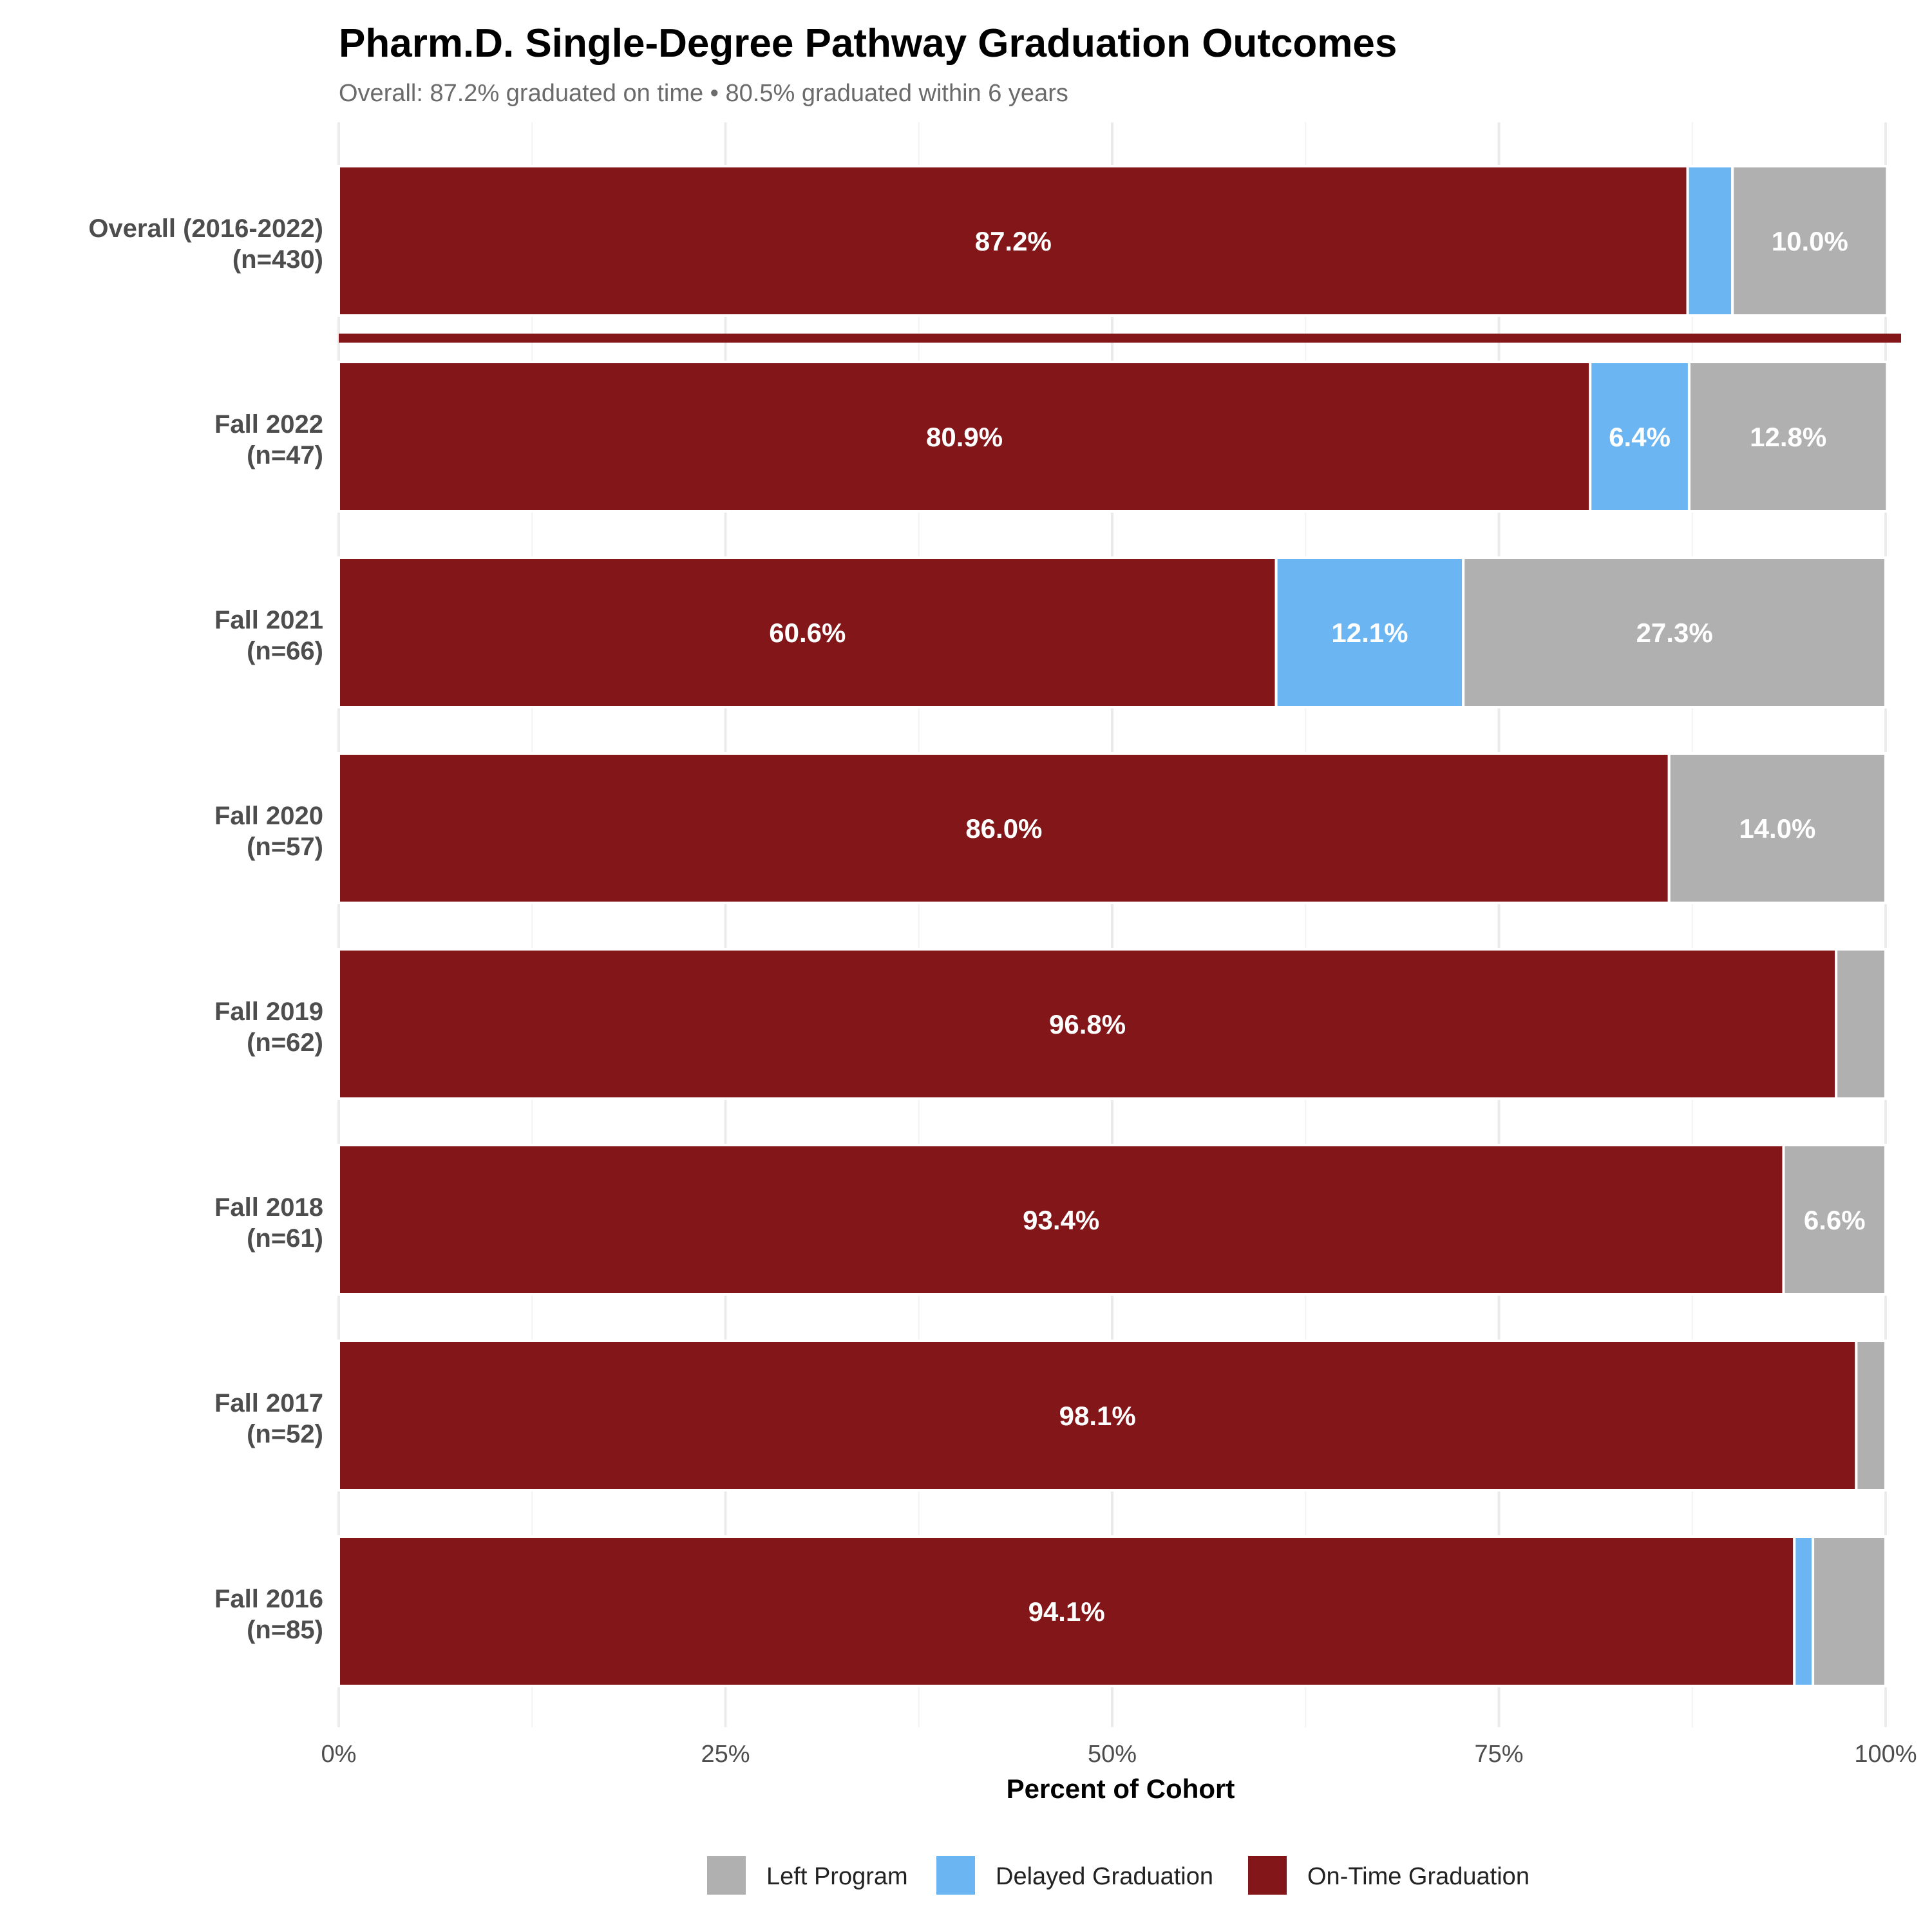 Image resolution: width=1932 pixels, height=1932 pixels. Describe the element at coordinates (1886, 1754) in the screenshot. I see `x-tick-label-4: 100%` at that location.